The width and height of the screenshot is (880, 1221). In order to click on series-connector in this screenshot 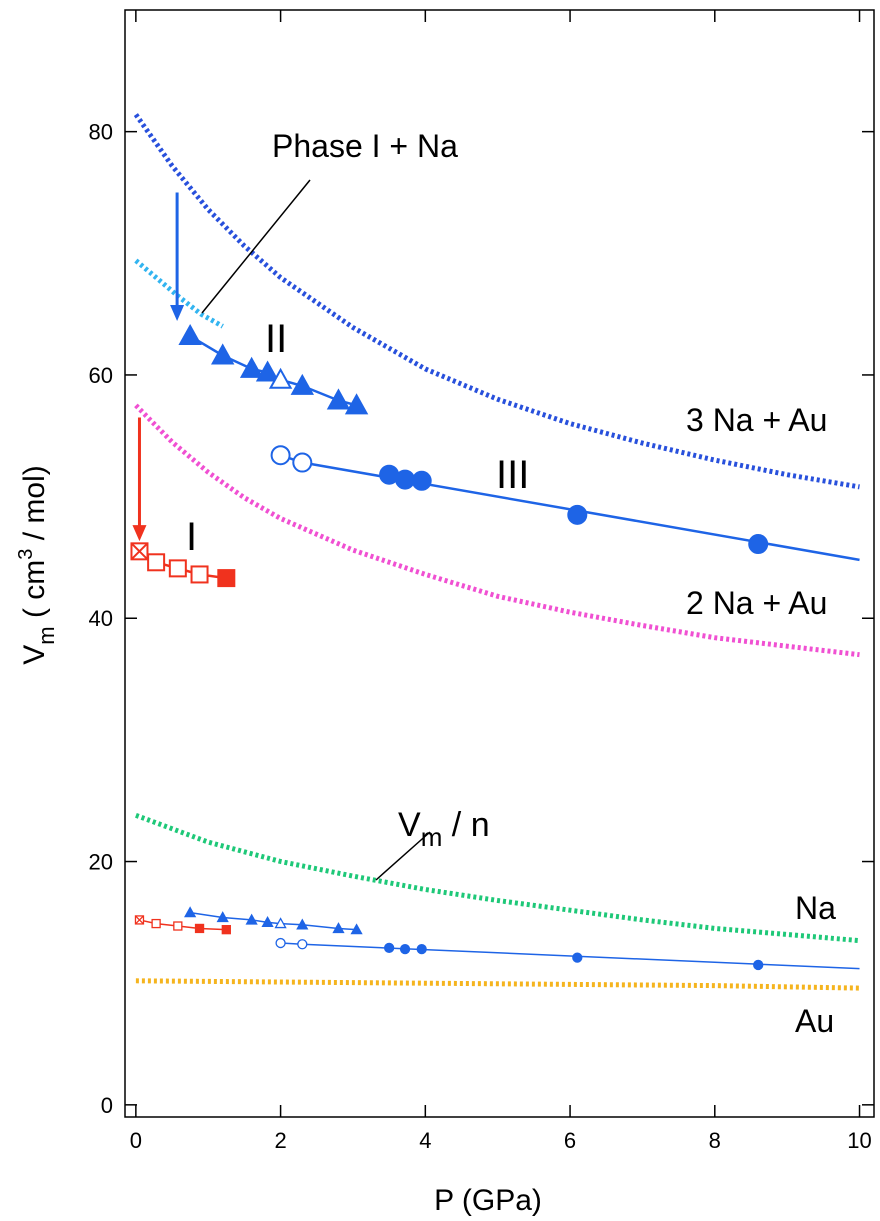, I will do `click(273, 921)`.